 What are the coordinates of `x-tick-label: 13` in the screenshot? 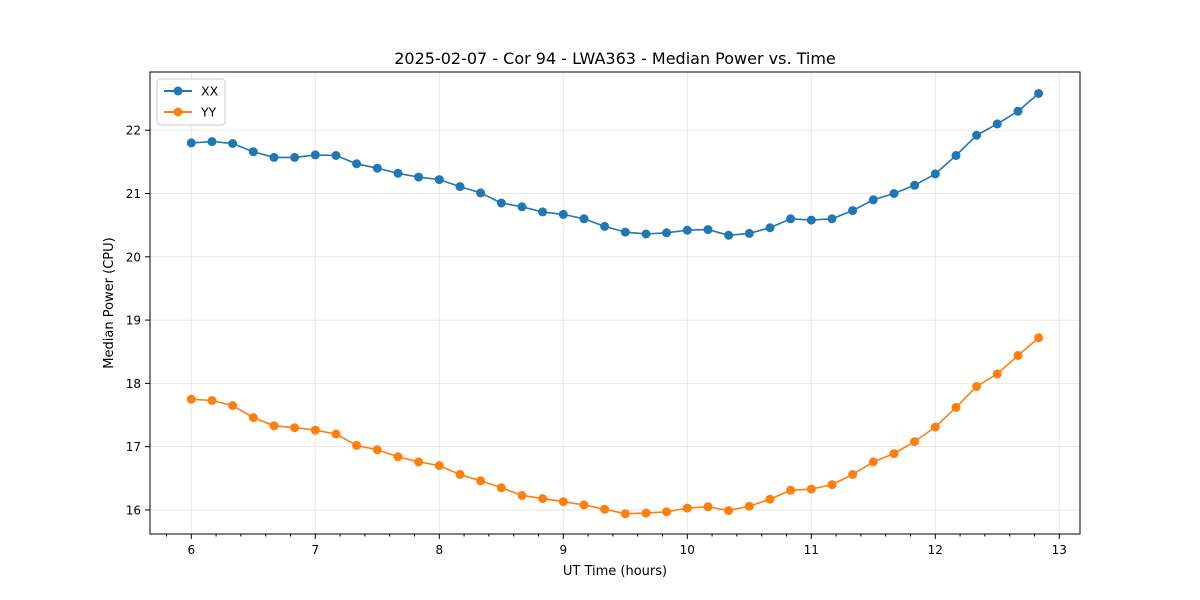 It's located at (1059, 550).